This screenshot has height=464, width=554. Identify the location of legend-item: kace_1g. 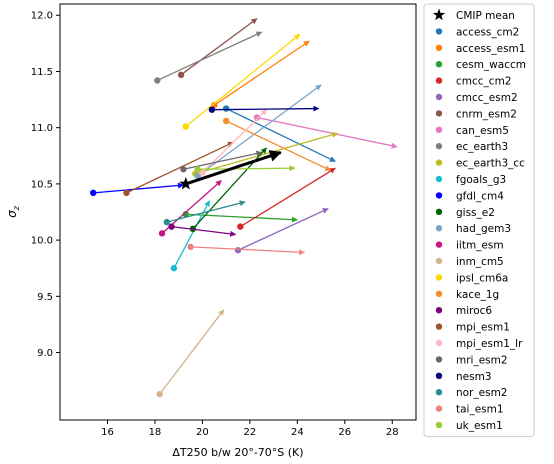
(467, 295).